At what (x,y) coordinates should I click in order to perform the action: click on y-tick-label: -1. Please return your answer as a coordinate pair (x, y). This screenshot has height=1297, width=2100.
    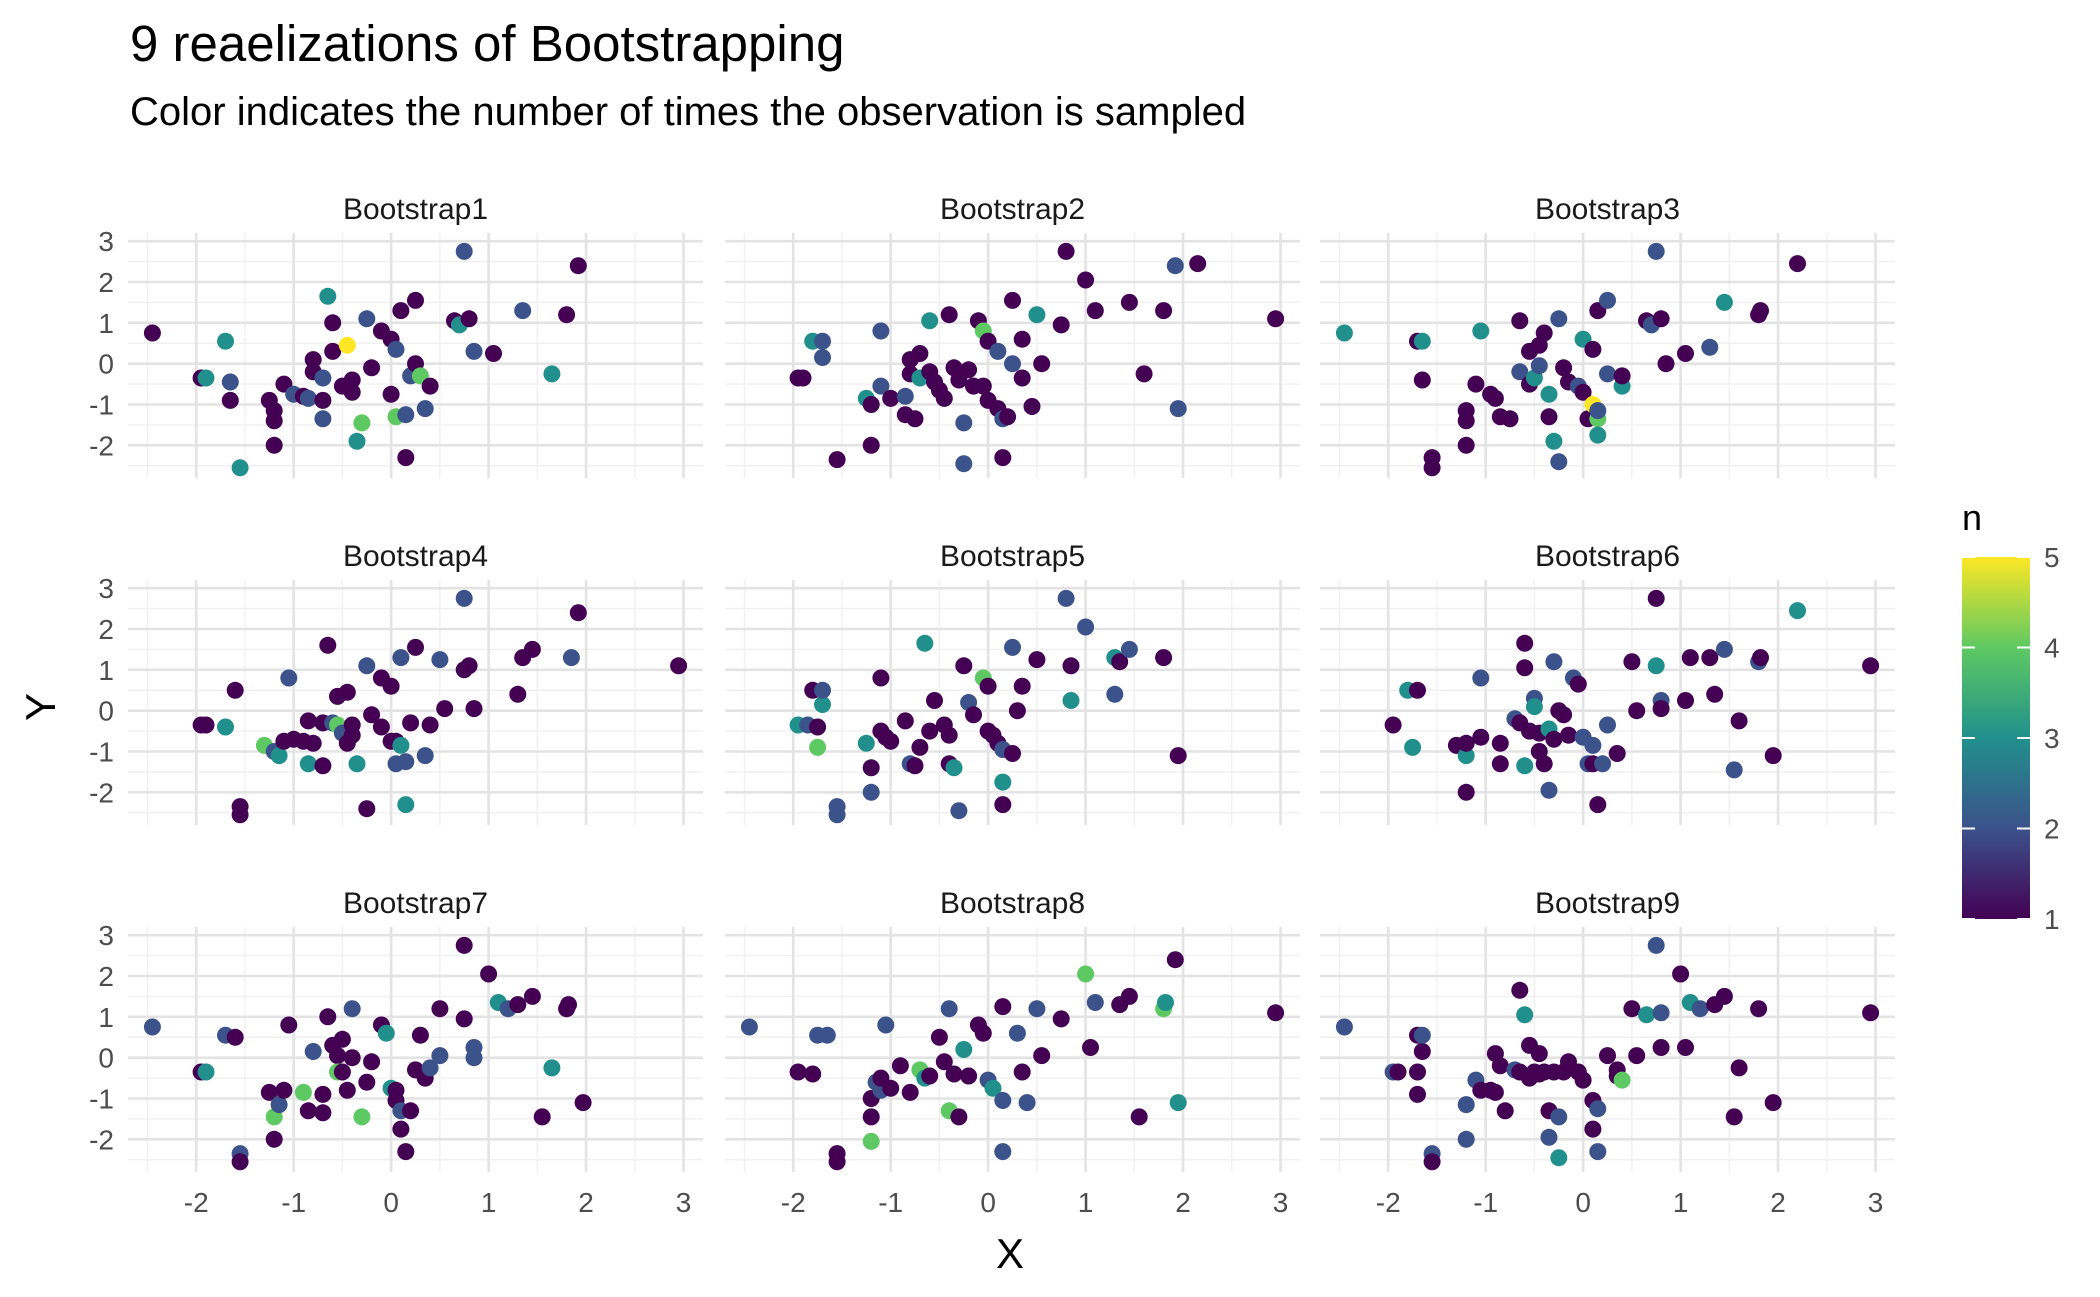
    Looking at the image, I should click on (101, 1099).